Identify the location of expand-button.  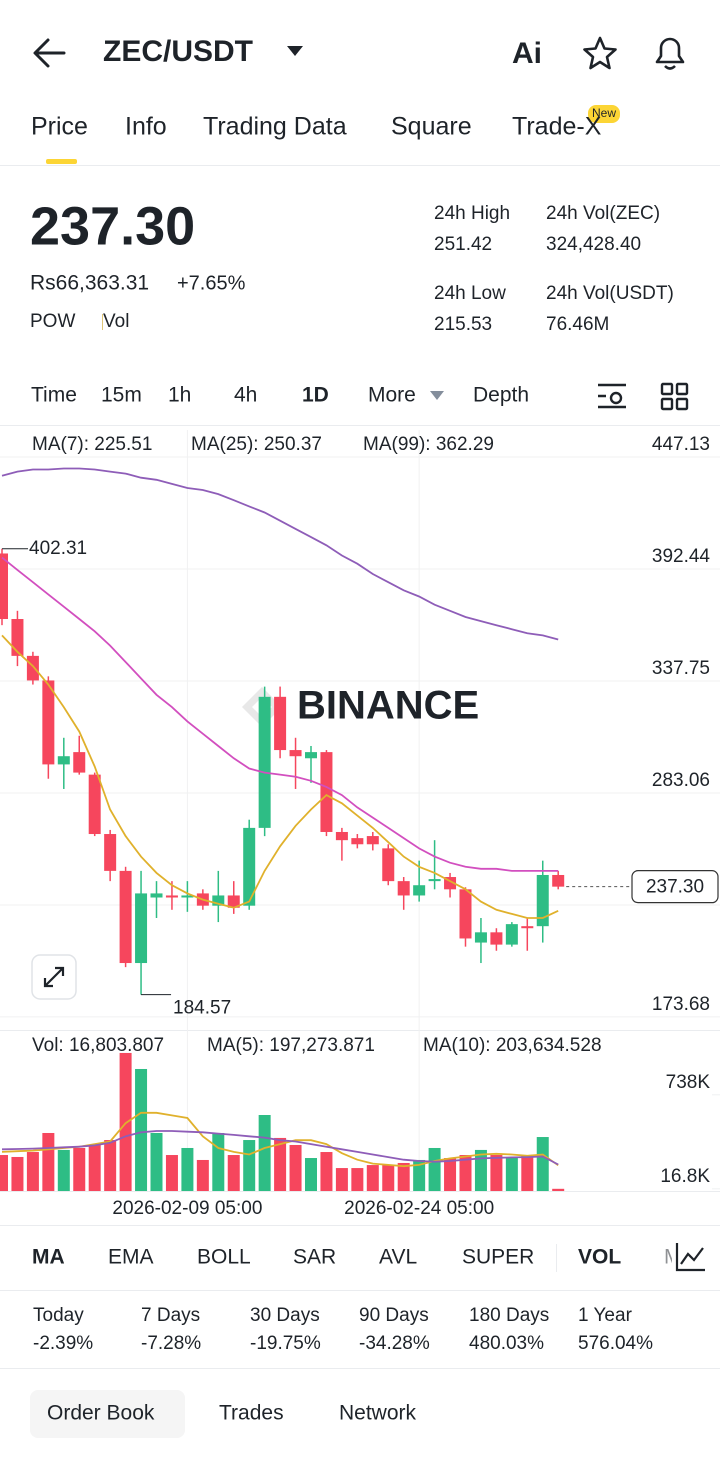
(54, 977).